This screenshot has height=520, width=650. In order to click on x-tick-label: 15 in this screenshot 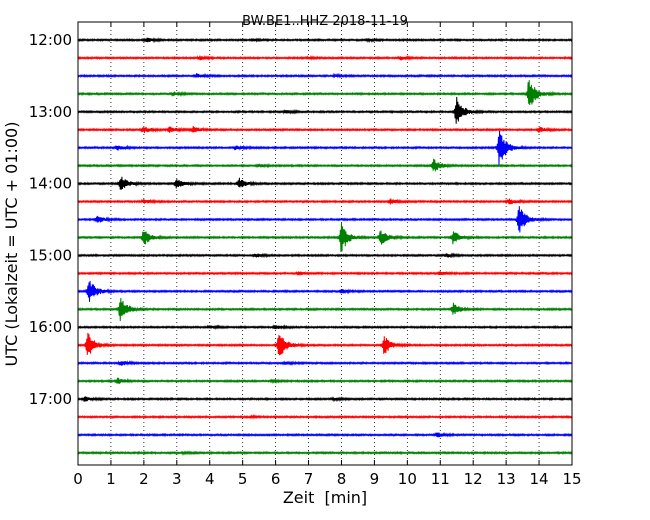, I will do `click(571, 479)`.